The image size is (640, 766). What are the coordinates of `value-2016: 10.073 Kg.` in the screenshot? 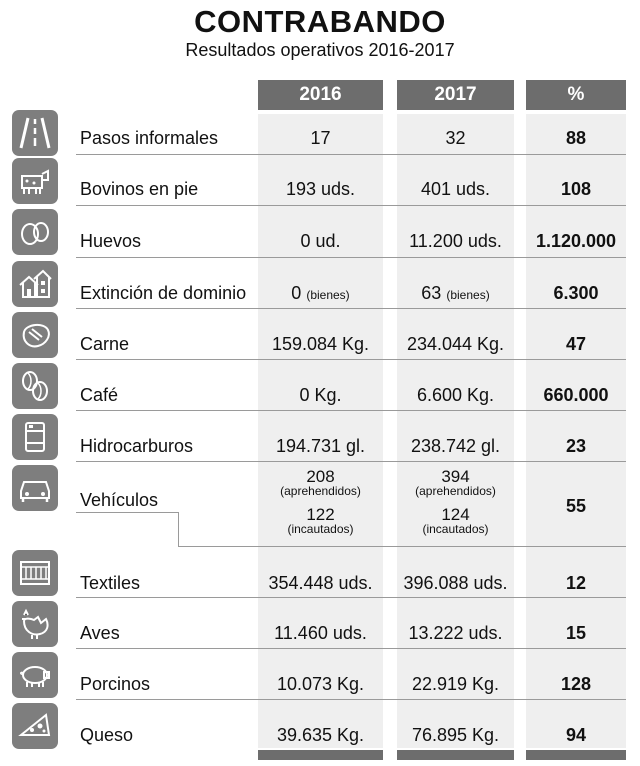 It's located at (320, 684).